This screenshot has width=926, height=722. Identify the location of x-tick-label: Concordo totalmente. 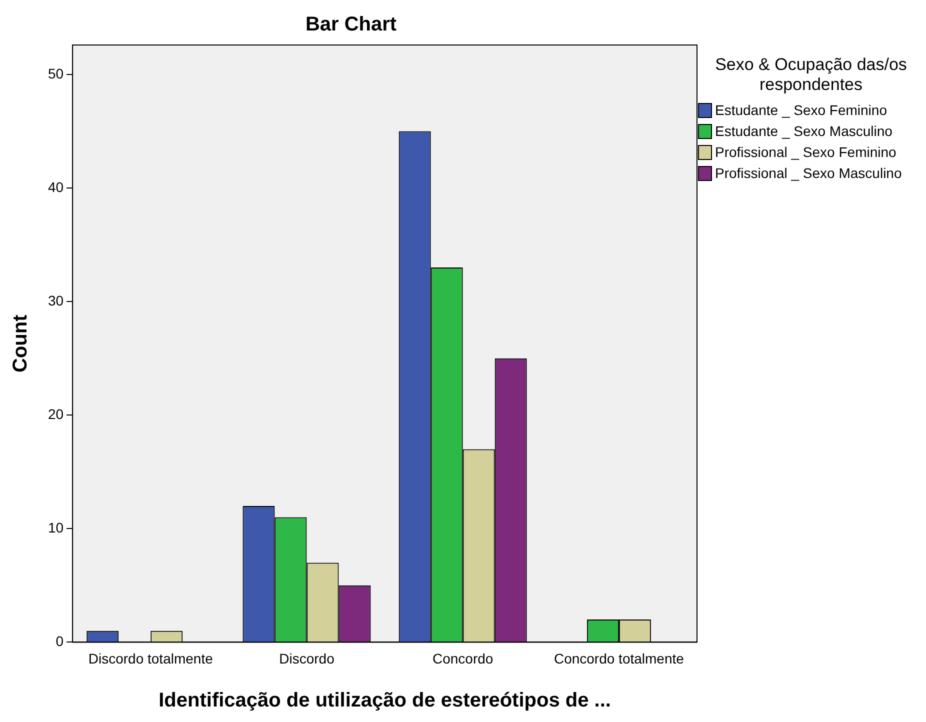
(619, 658).